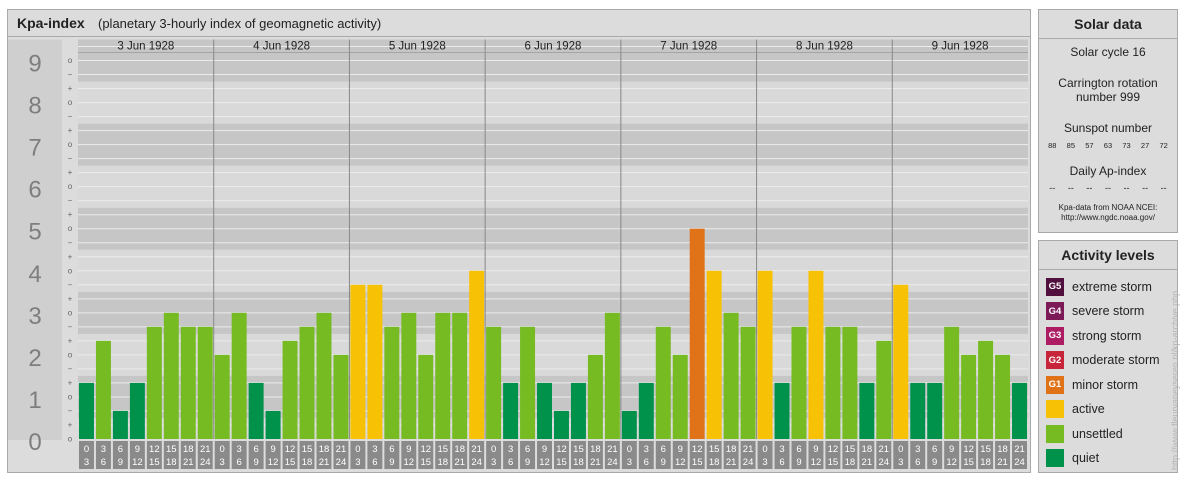  I want to click on source-link: http://www.ngdc.noaa.gov/, so click(1108, 217).